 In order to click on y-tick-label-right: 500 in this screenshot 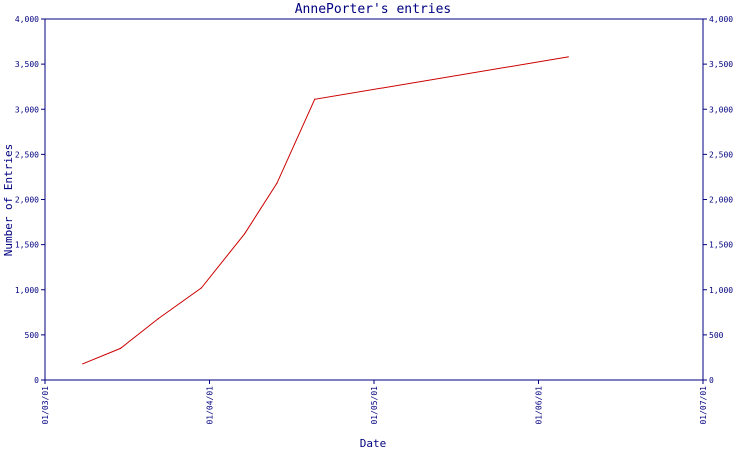, I will do `click(716, 335)`.